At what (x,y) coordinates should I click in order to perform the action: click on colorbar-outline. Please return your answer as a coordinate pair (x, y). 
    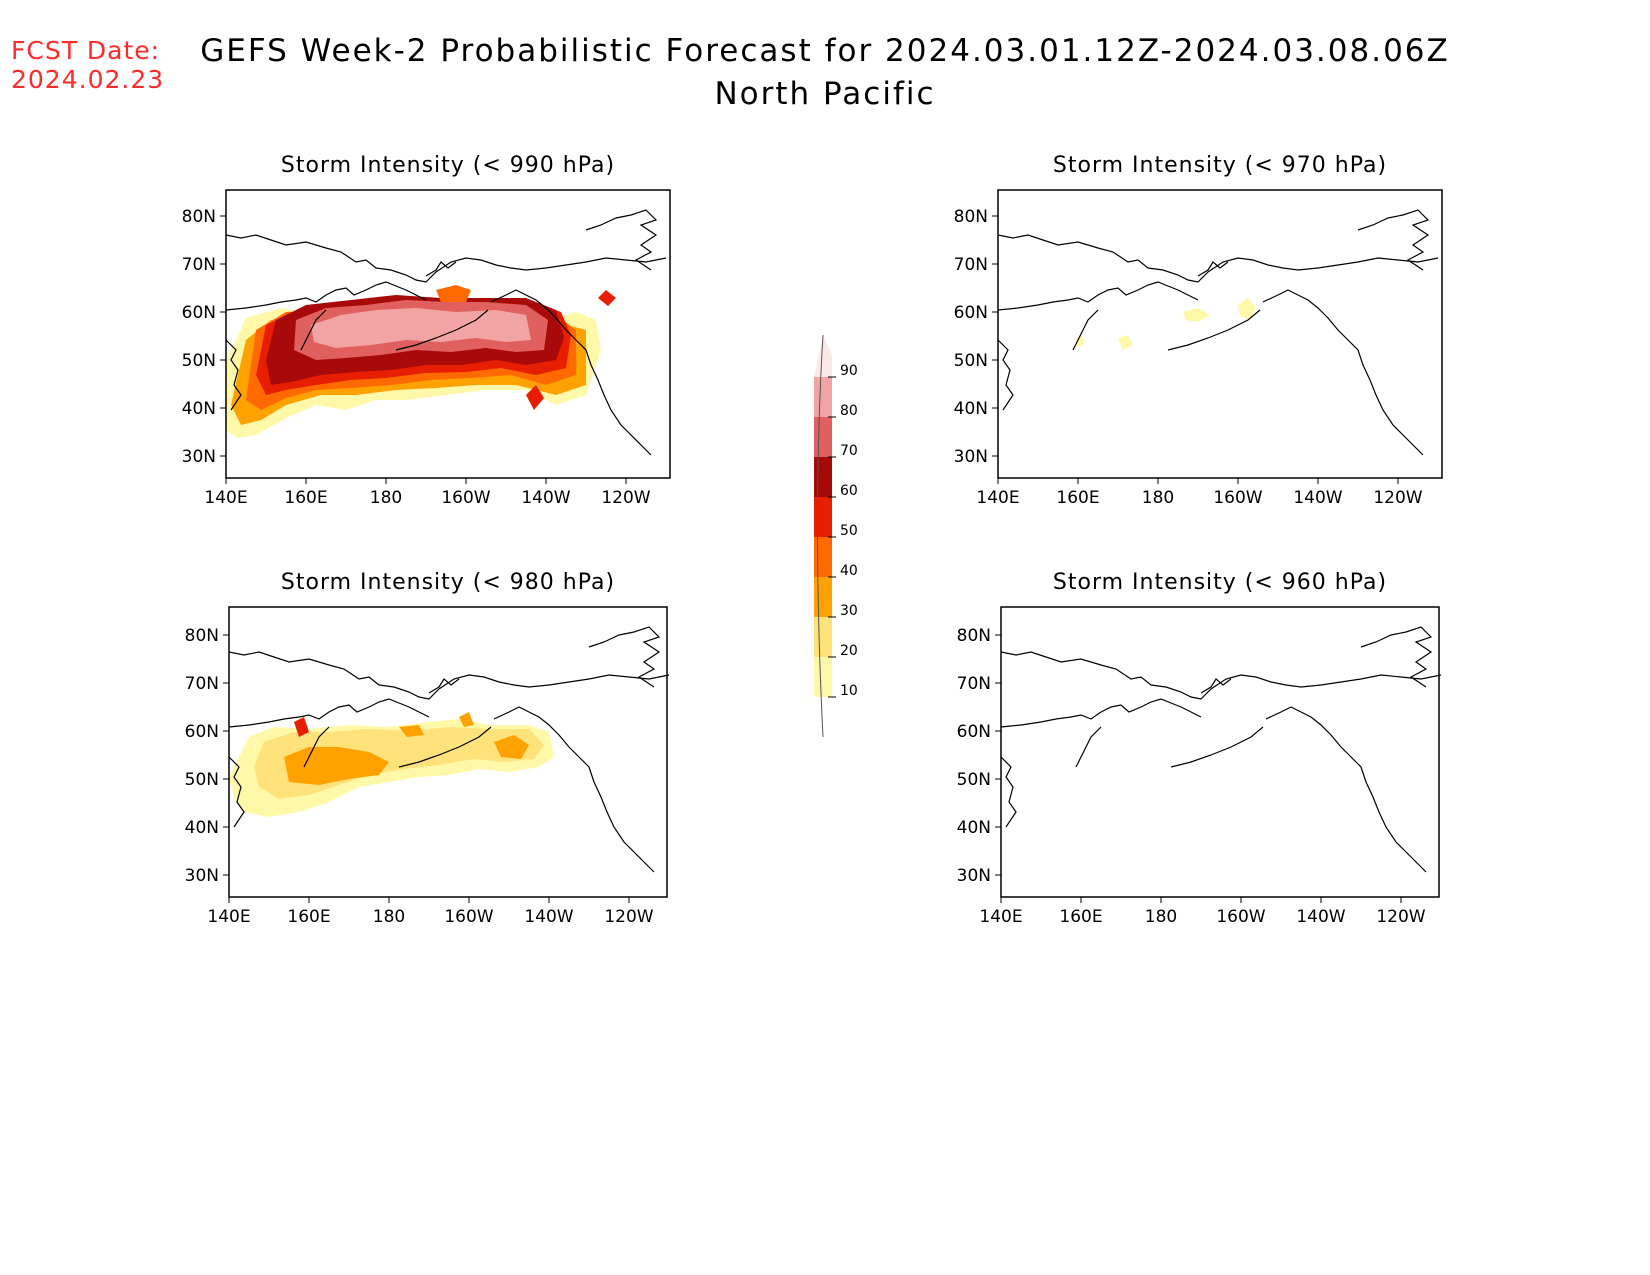
    Looking at the image, I should click on (820, 536).